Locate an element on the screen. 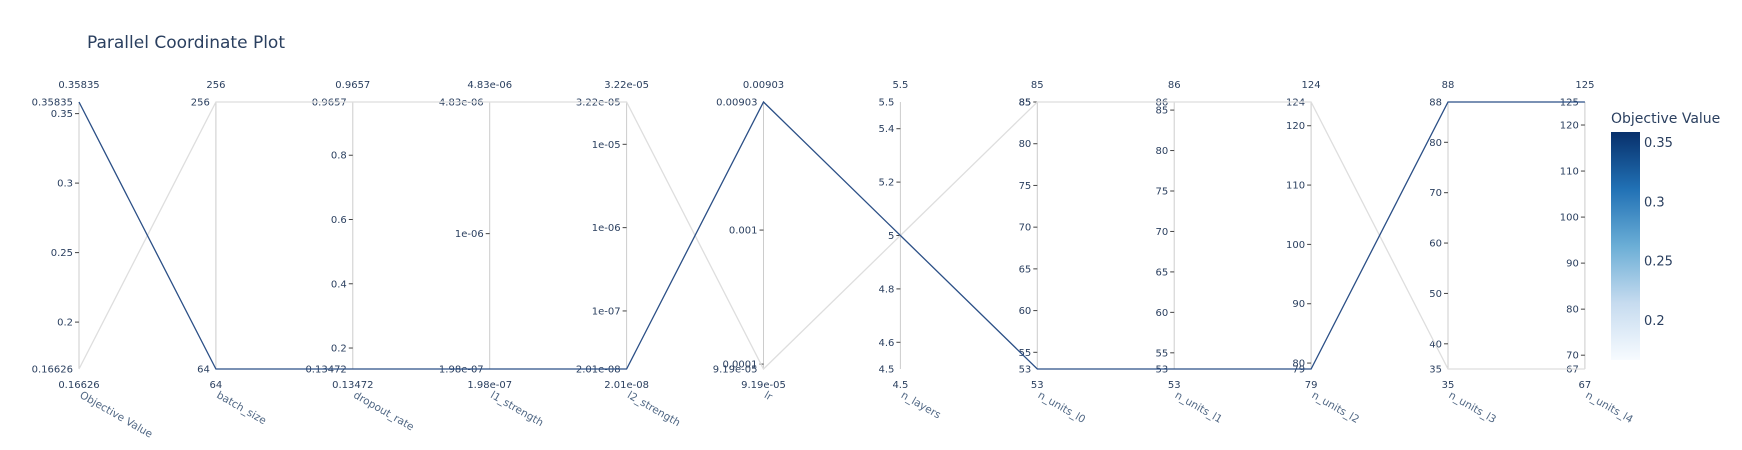  axis-label-l1-strength: l1_strength is located at coordinates (516, 409).